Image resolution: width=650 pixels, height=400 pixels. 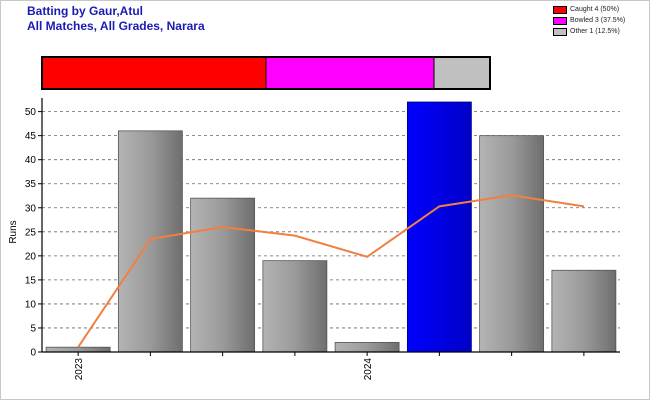 What do you see at coordinates (31, 112) in the screenshot?
I see `y-tick-label: 50` at bounding box center [31, 112].